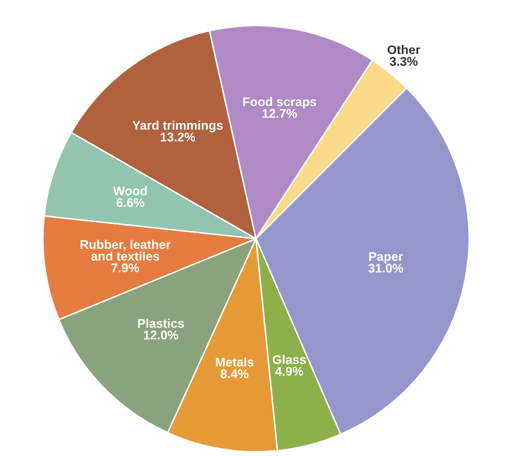 The height and width of the screenshot is (456, 512). What do you see at coordinates (386, 258) in the screenshot?
I see `slice-label: Paper` at bounding box center [386, 258].